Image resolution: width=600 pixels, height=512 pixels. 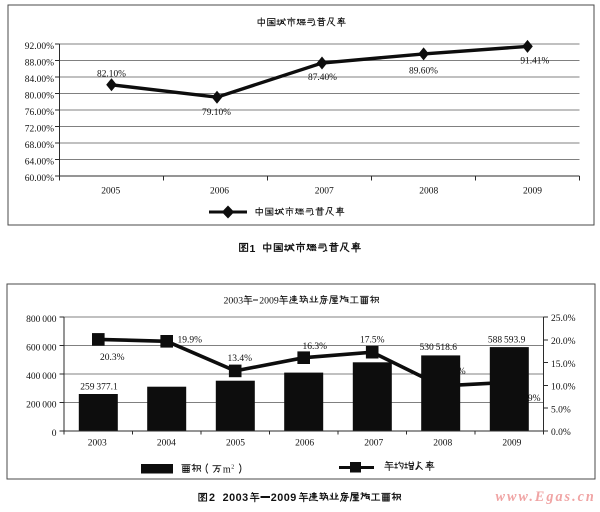 I want to click on svg-text: 89.60%, so click(x=423, y=72).